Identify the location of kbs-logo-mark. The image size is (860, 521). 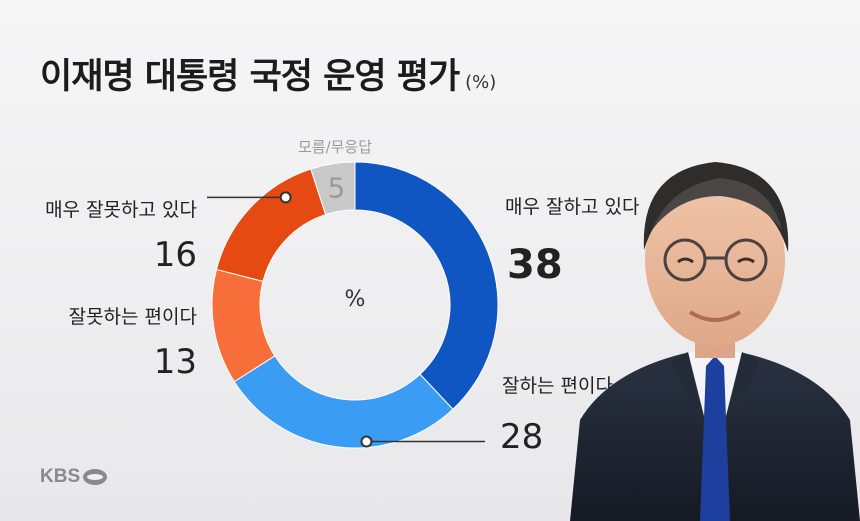
(95, 477).